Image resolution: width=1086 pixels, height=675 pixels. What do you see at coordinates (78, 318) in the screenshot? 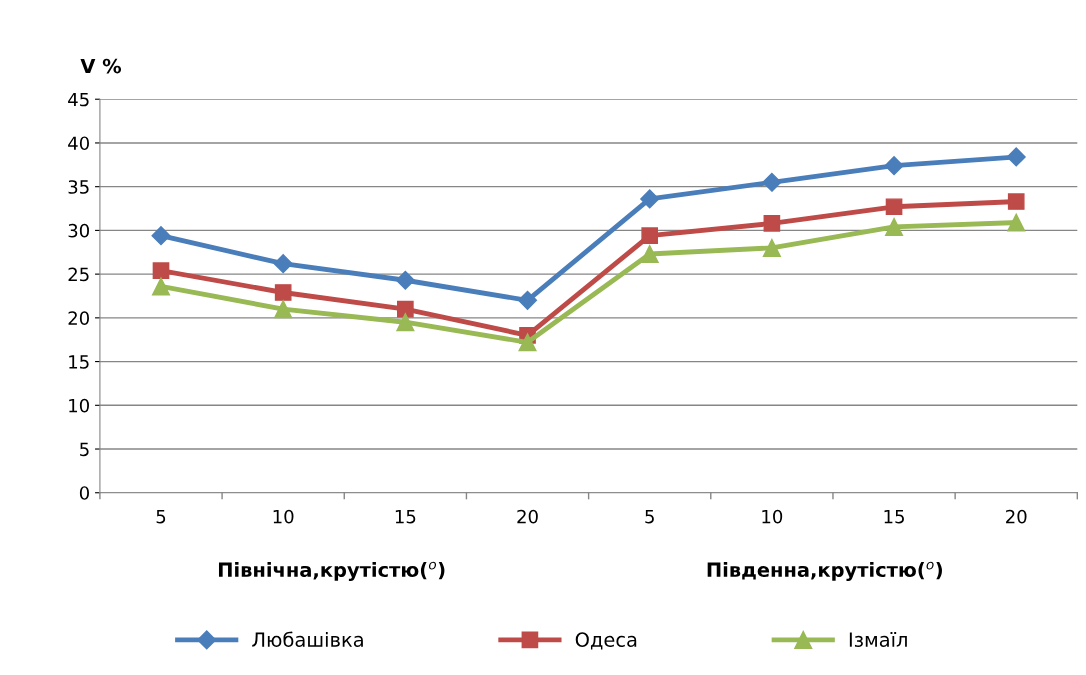
I see `y-tick-label: 20` at bounding box center [78, 318].